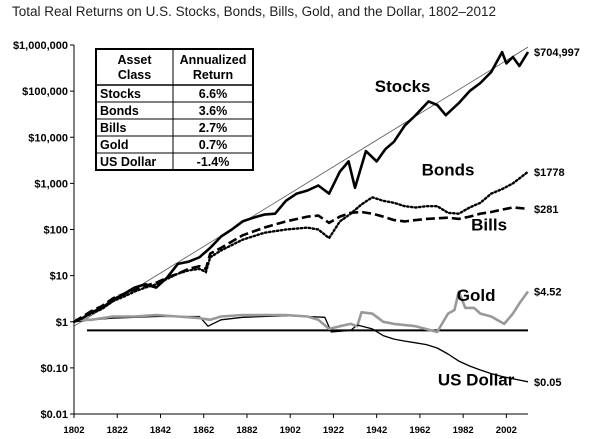 The image size is (594, 439). What do you see at coordinates (376, 430) in the screenshot?
I see `x-tick-label: 1942` at bounding box center [376, 430].